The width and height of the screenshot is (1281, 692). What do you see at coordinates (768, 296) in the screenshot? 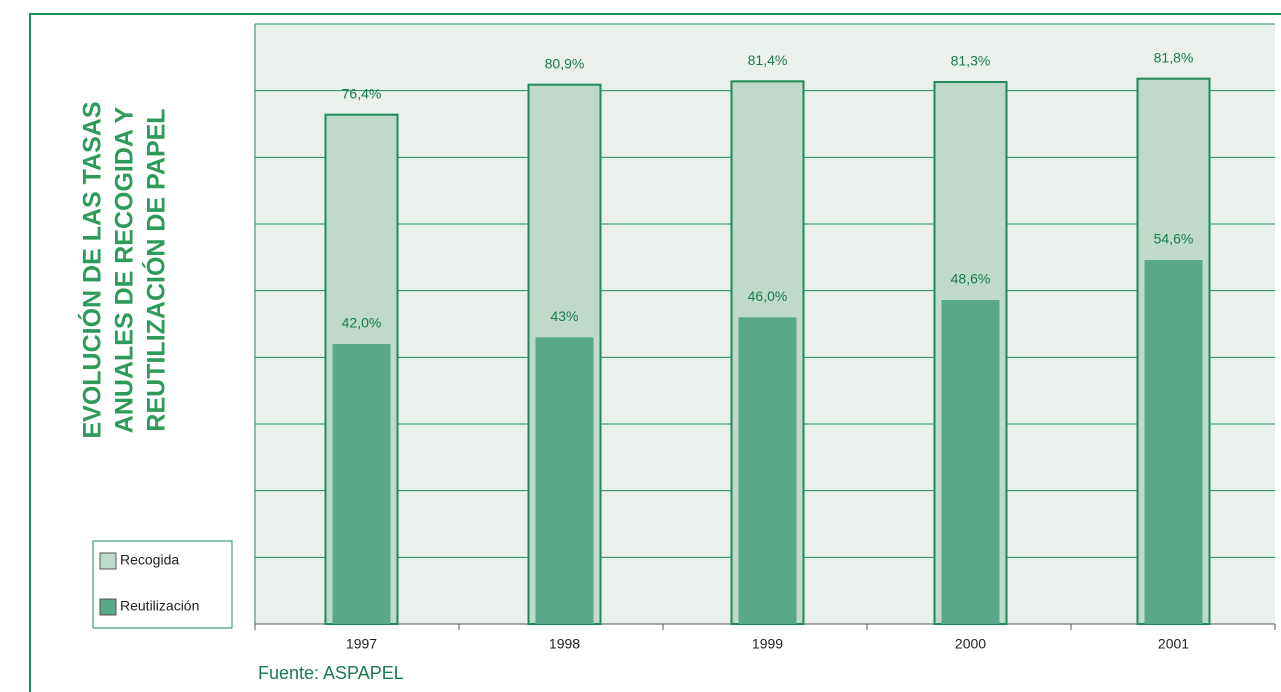
I see `data-label: 46,0%` at bounding box center [768, 296].